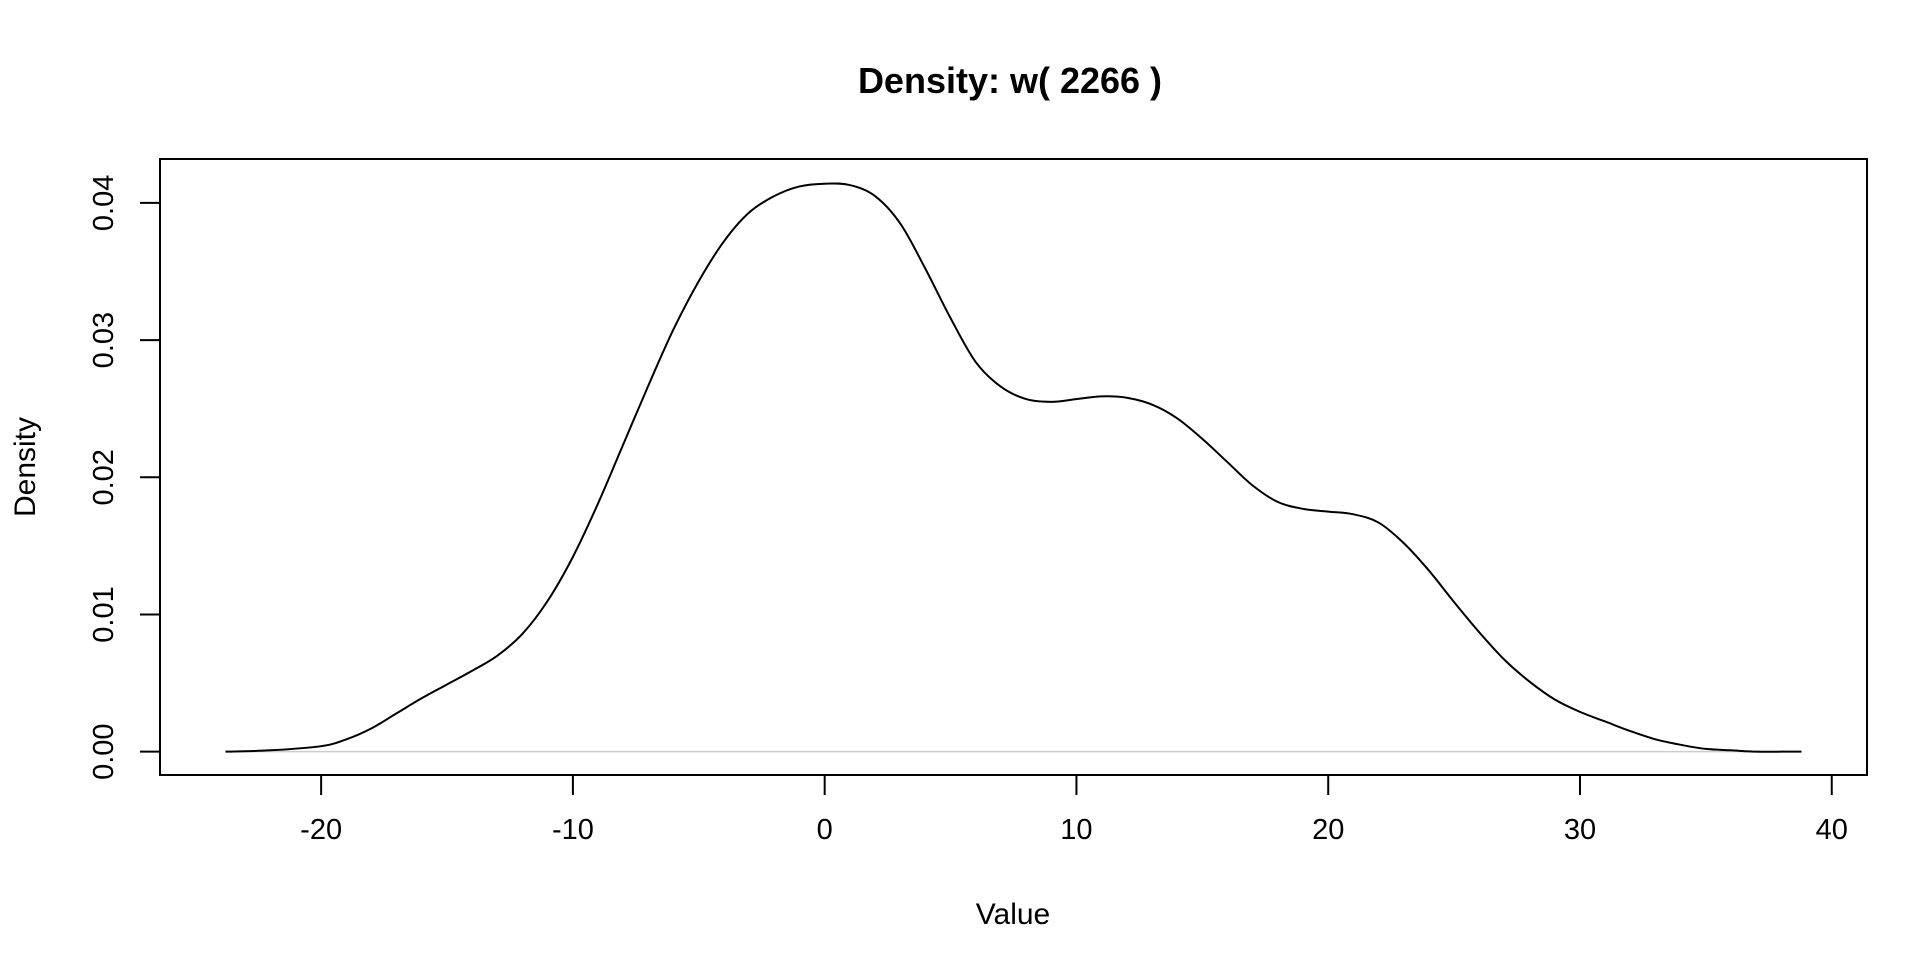 Image resolution: width=1920 pixels, height=960 pixels. What do you see at coordinates (1580, 830) in the screenshot?
I see `x-tick-label: 30` at bounding box center [1580, 830].